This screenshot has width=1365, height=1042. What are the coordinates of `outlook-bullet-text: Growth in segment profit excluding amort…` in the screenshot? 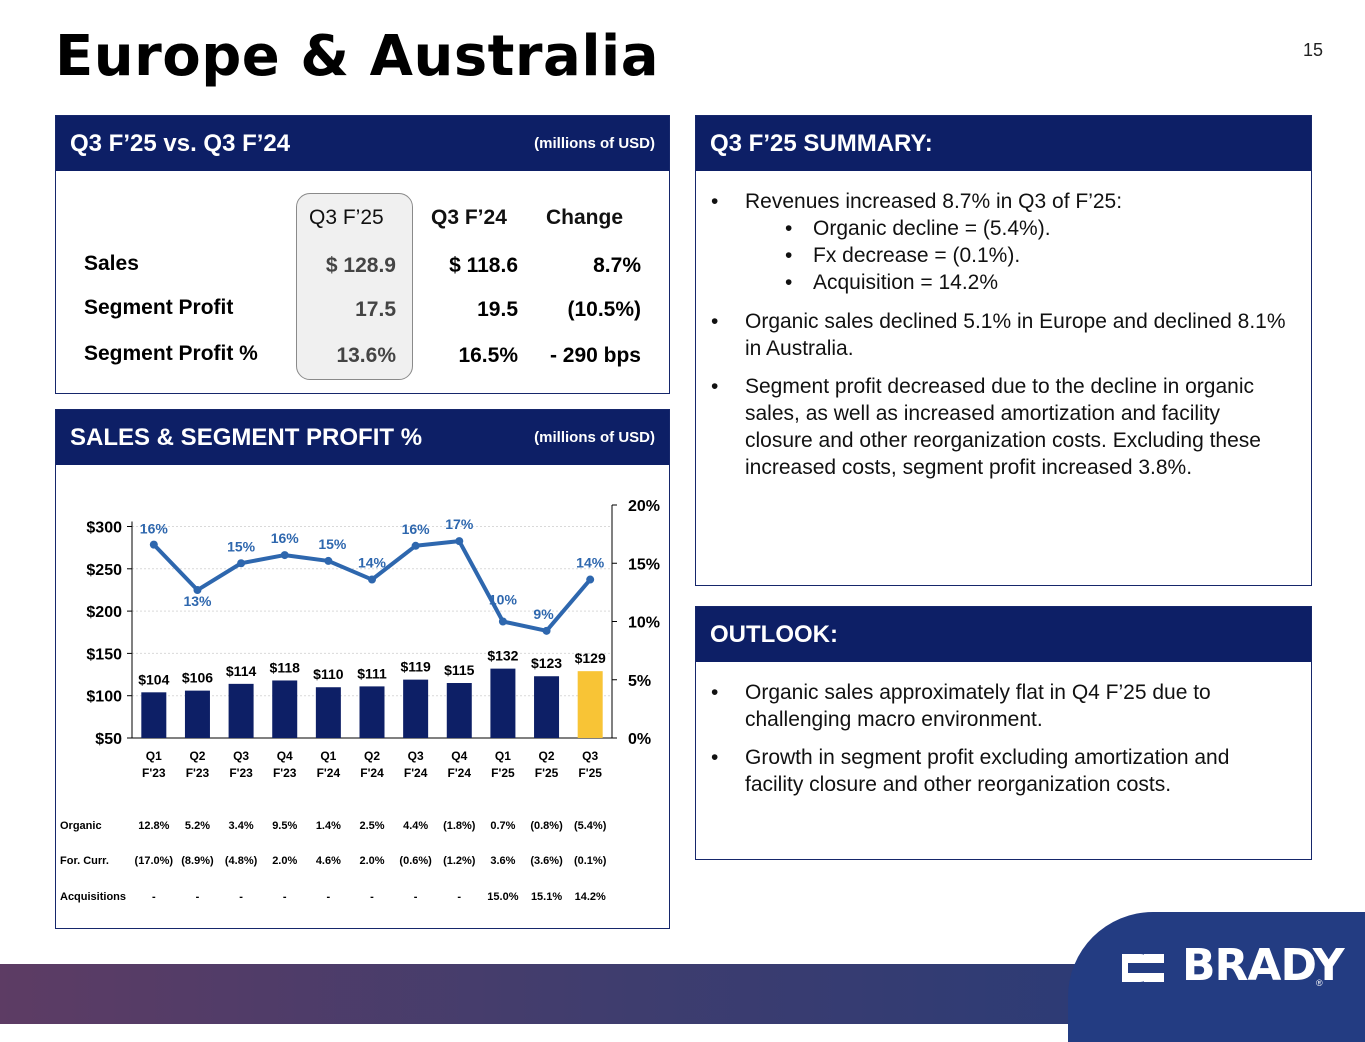 It's located at (987, 771).